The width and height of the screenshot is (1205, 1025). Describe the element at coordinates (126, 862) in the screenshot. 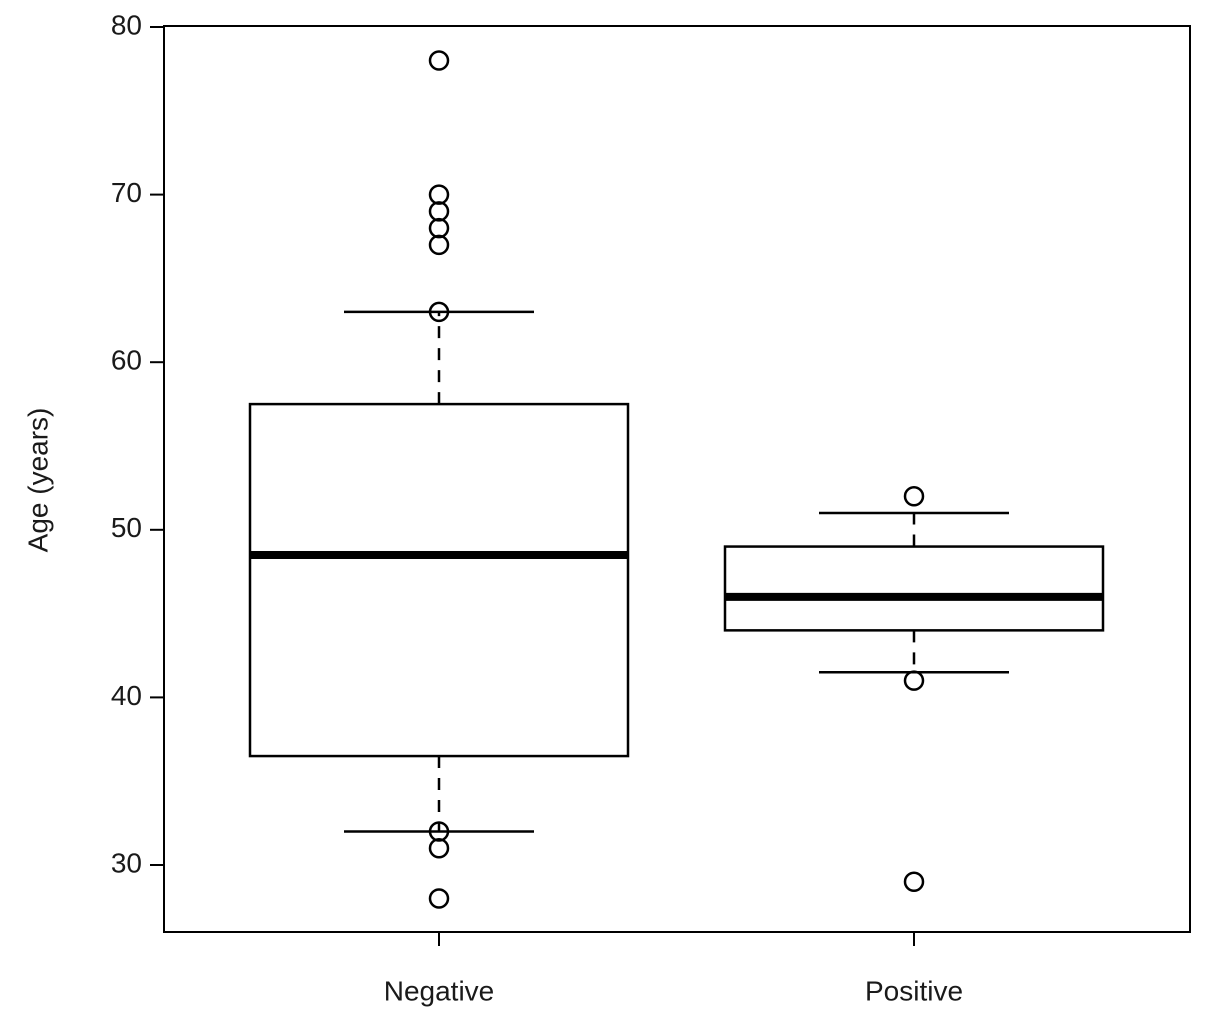

I see `y-tick-label: 30` at that location.